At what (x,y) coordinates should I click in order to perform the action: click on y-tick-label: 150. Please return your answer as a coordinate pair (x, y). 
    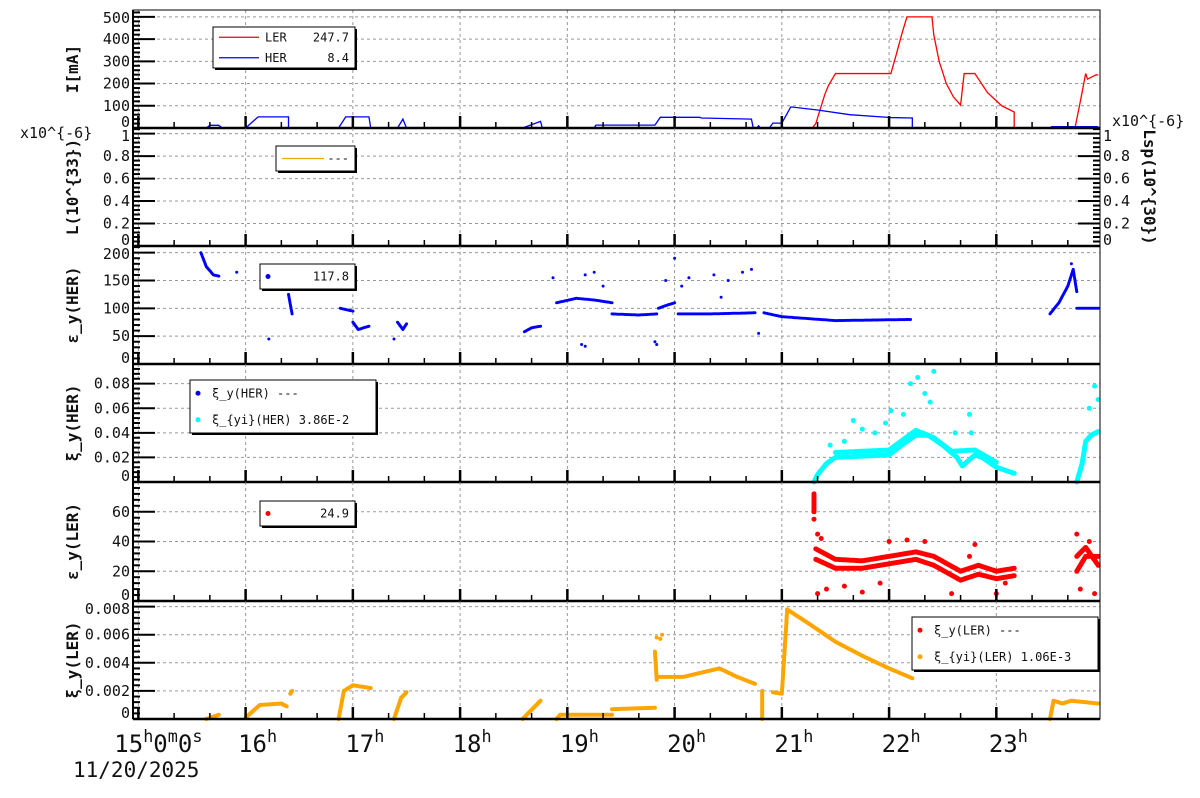
    Looking at the image, I should click on (116, 281).